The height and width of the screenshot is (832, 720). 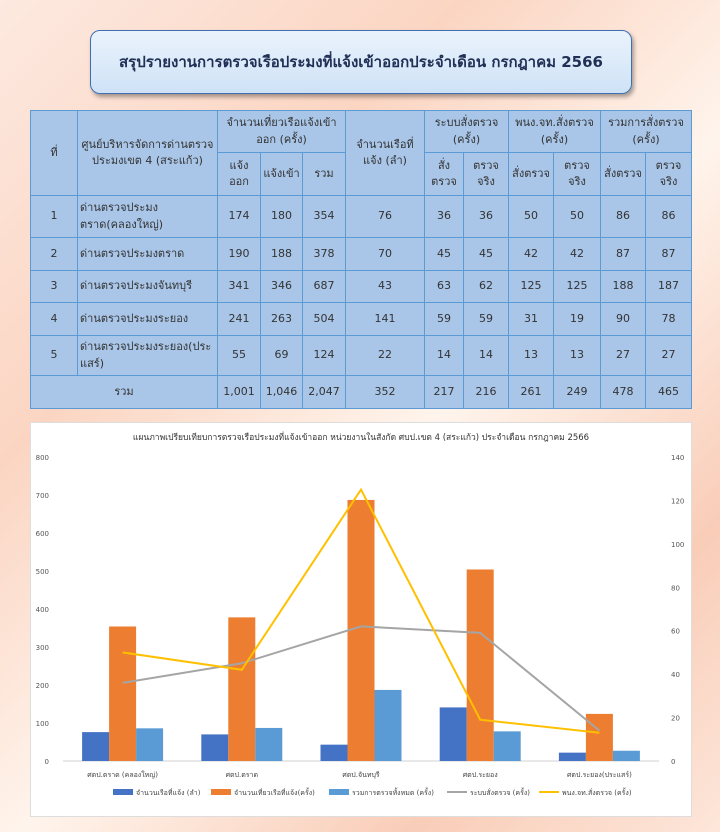 What do you see at coordinates (281, 174) in the screenshot?
I see `sub-in: แจ้งเข้า` at bounding box center [281, 174].